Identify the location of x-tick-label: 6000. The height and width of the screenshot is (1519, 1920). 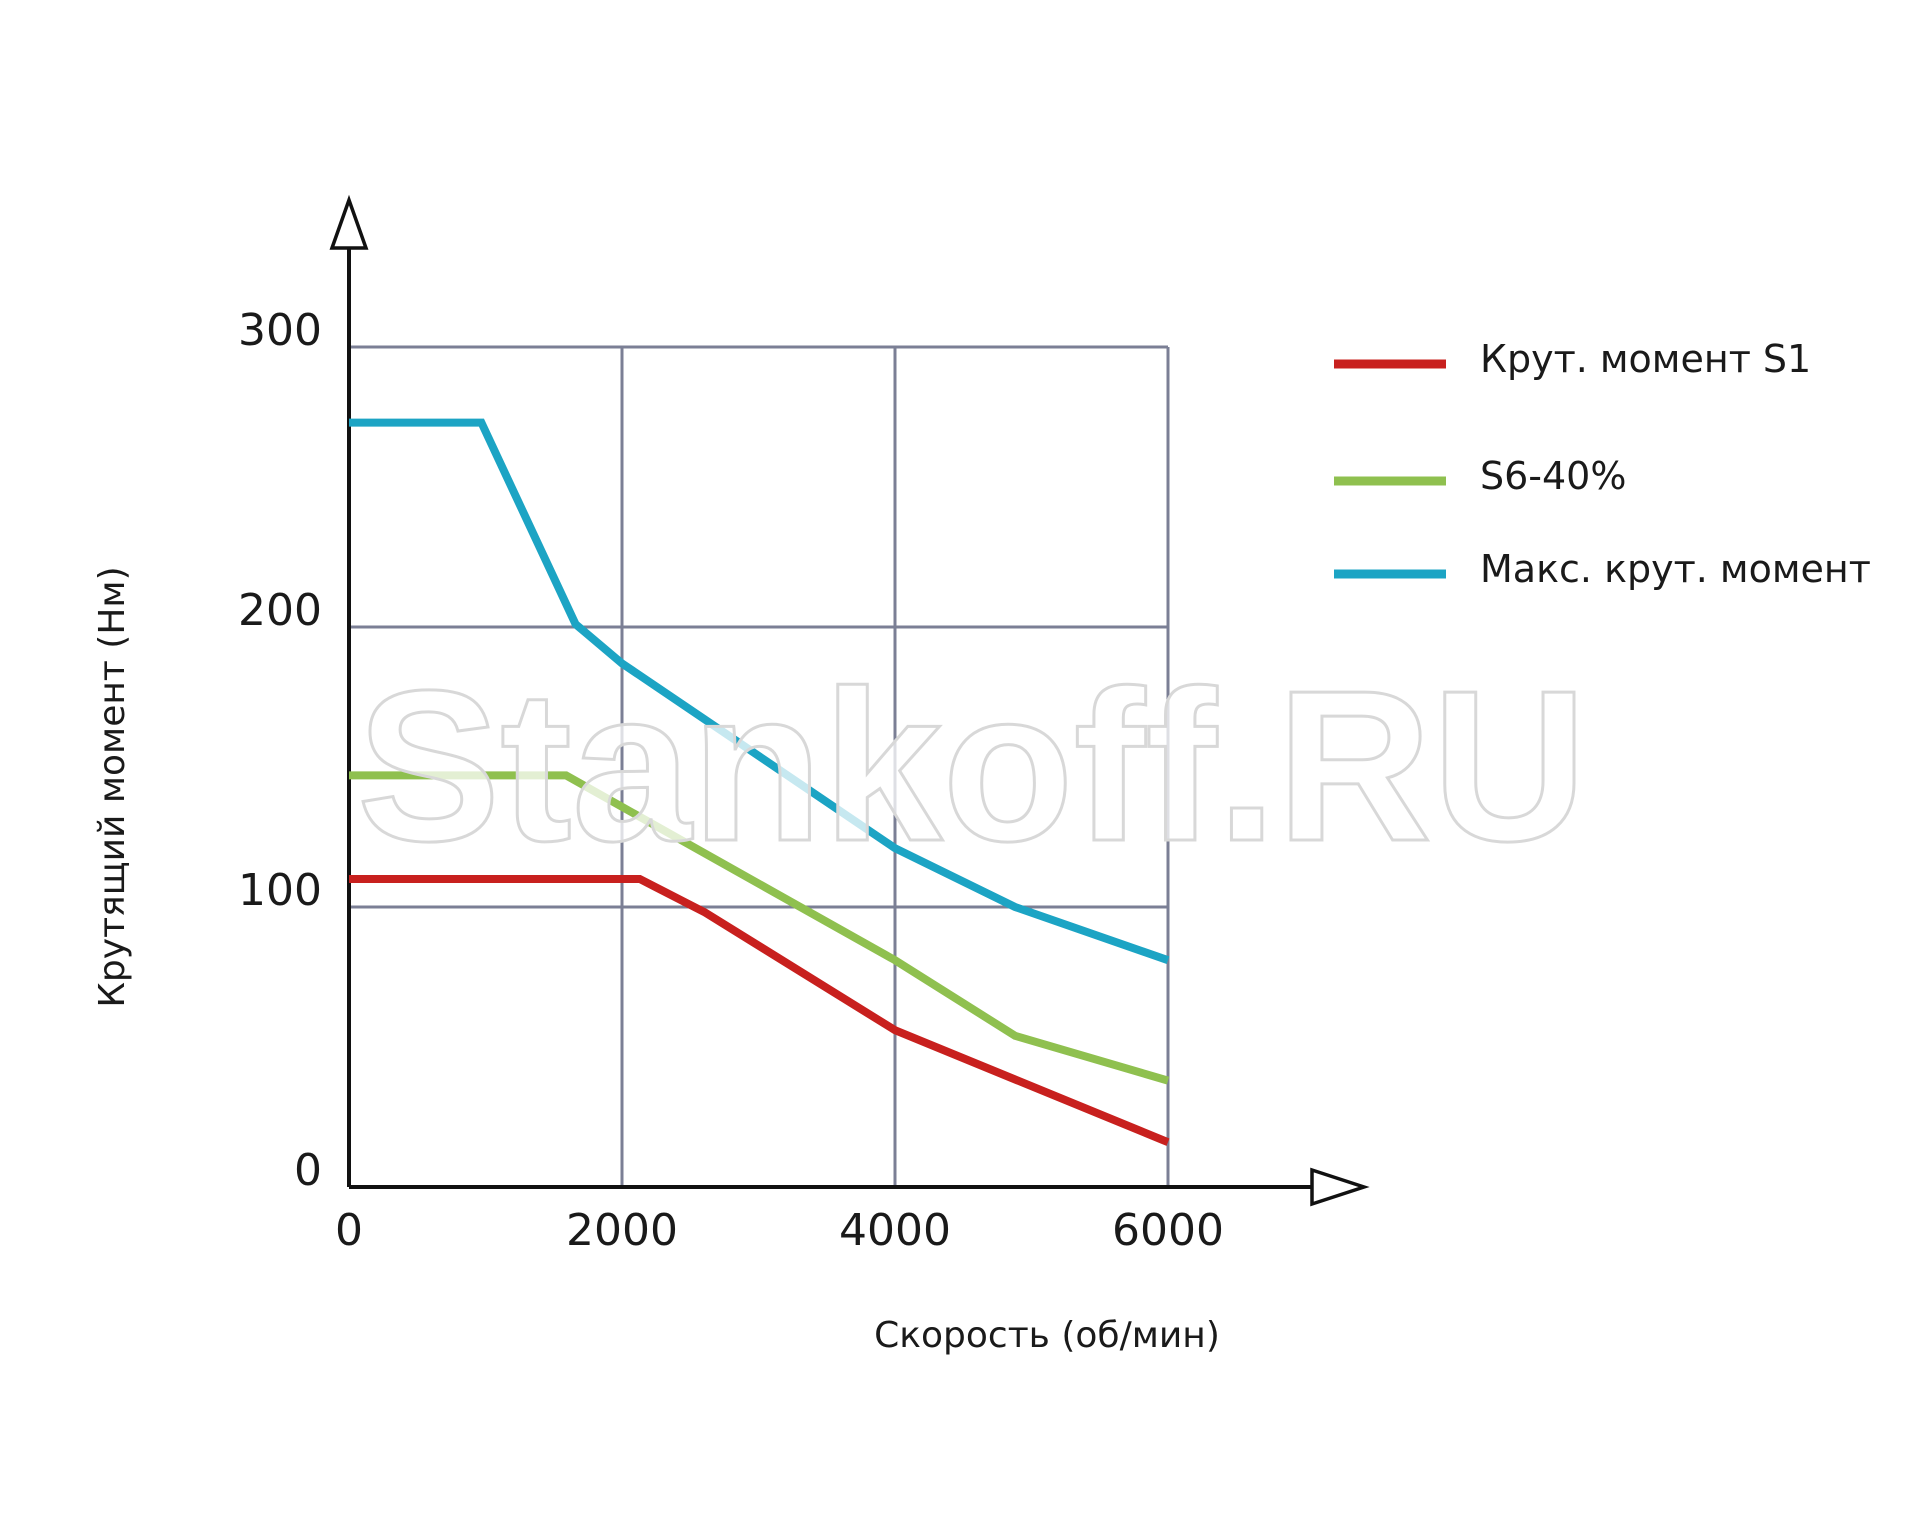
(1168, 1230).